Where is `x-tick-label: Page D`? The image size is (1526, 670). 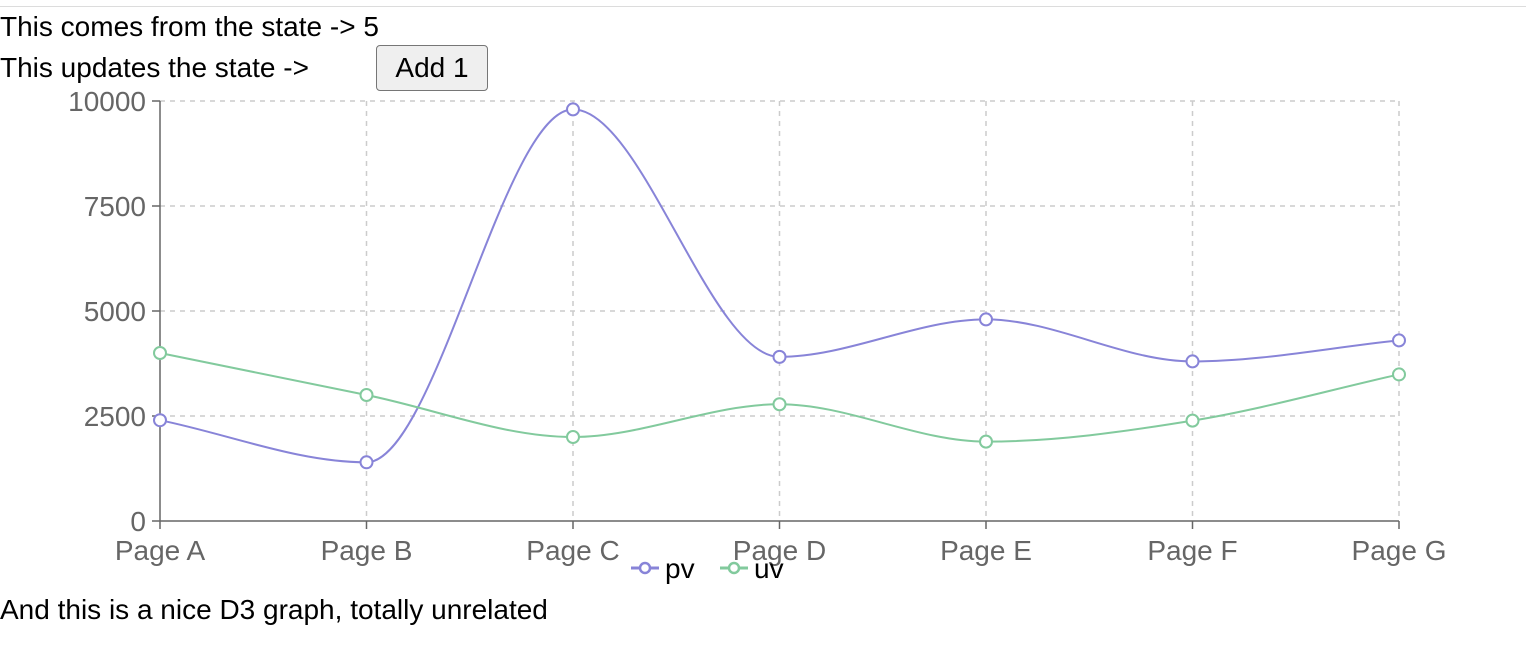
x-tick-label: Page D is located at coordinates (779, 550).